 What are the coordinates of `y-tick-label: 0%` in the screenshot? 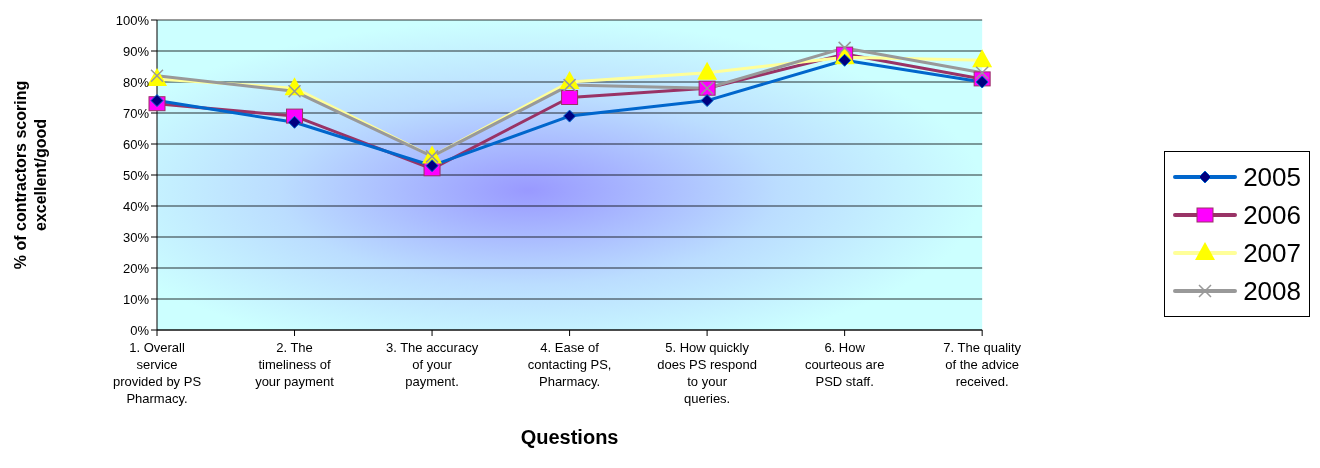 It's located at (140, 330).